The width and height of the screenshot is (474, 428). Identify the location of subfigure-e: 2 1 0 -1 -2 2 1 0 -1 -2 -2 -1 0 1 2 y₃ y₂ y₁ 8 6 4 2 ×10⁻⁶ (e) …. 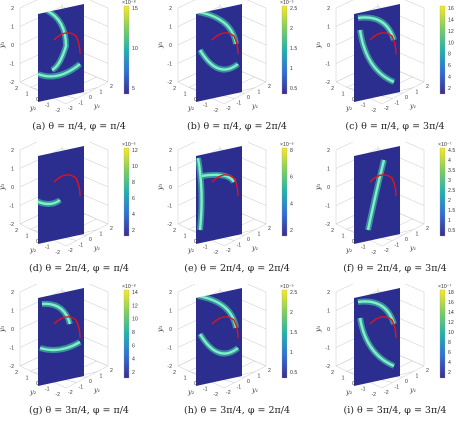
(237, 213).